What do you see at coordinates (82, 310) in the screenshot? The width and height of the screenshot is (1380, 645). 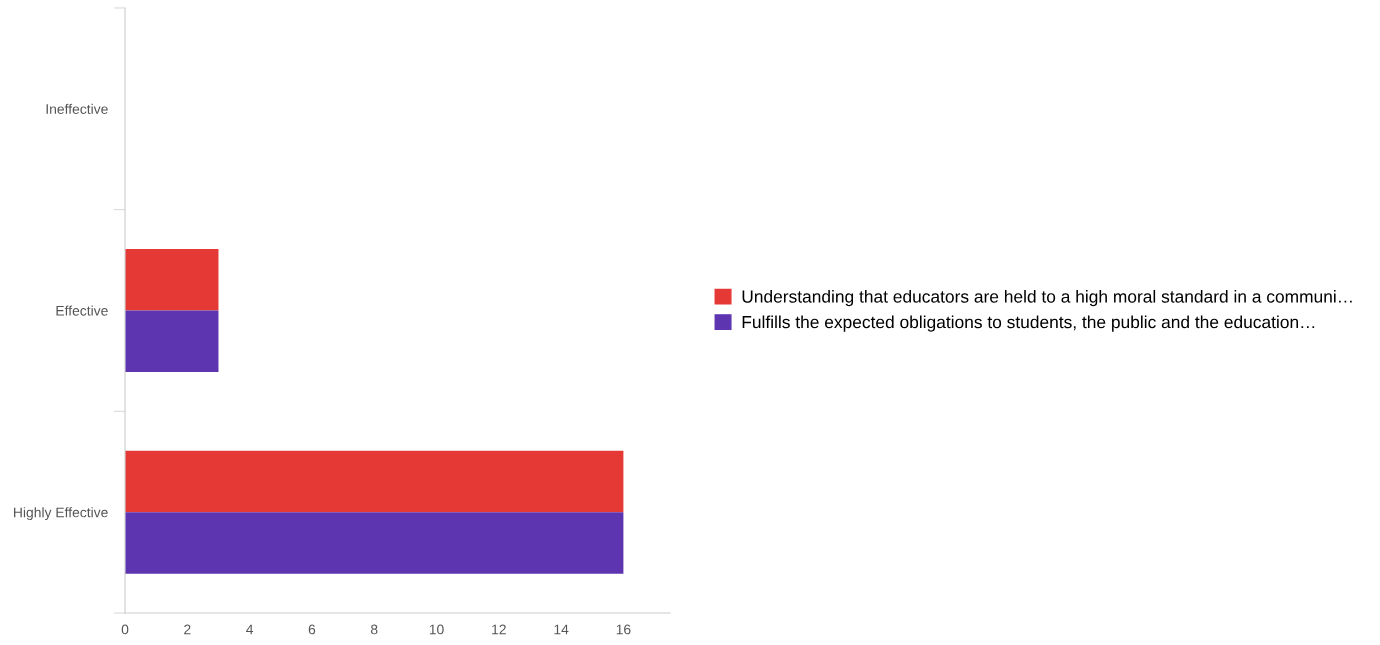 I see `y-tick-label: Effective` at bounding box center [82, 310].